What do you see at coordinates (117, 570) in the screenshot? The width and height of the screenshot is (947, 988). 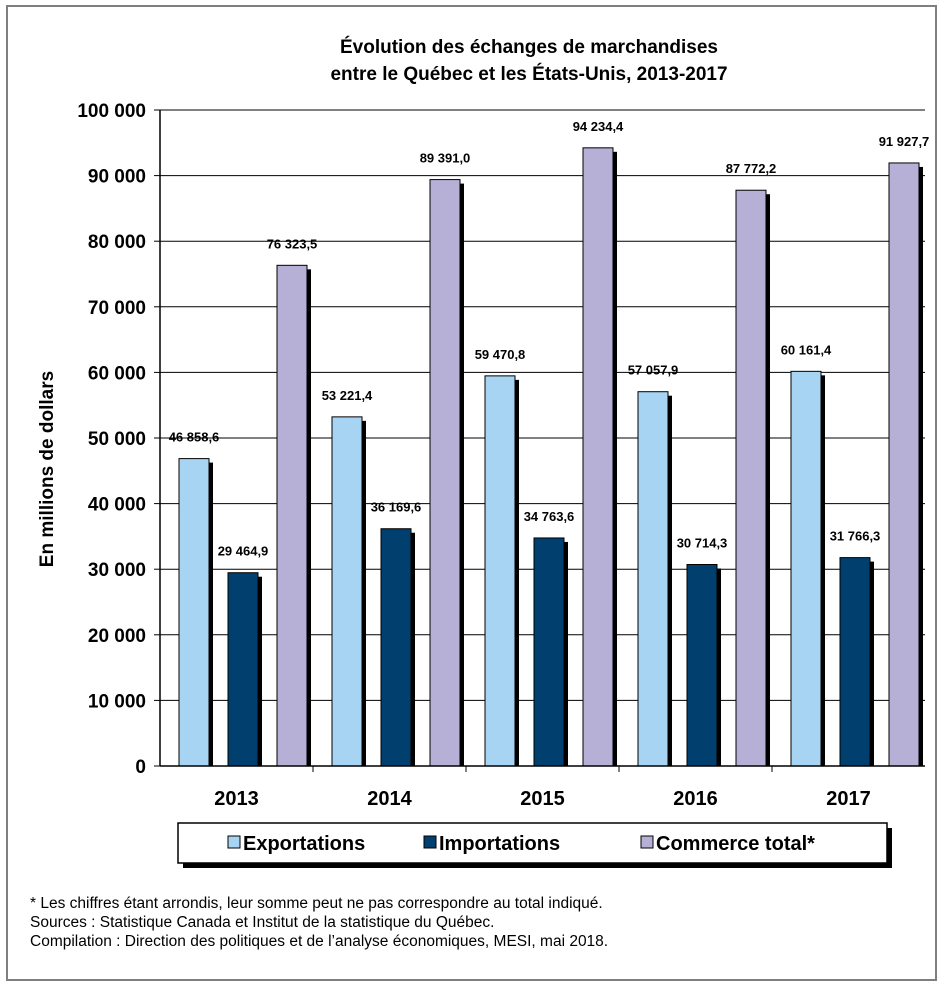 I see `y-tick-label: 30 000` at bounding box center [117, 570].